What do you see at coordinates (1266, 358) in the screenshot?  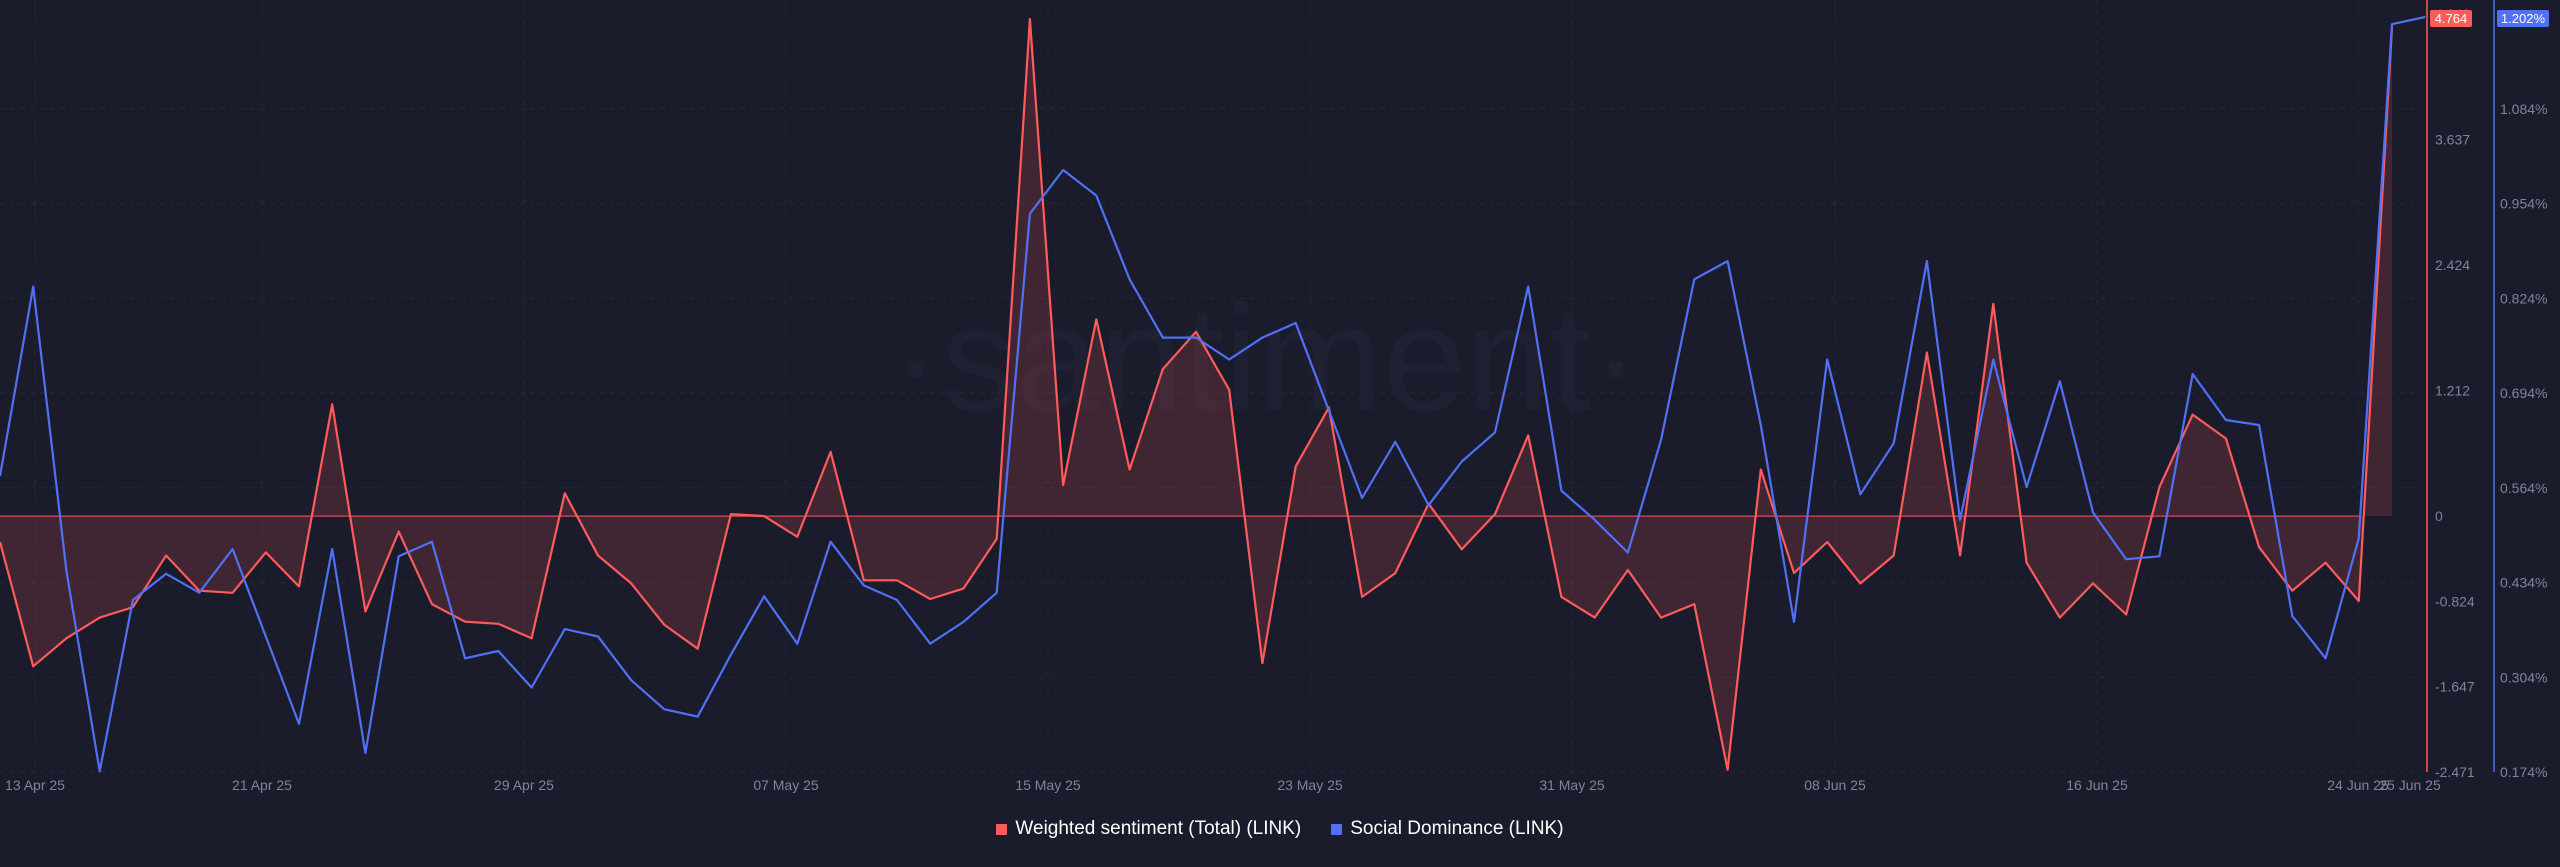 I see `watermark: ·santiment·` at bounding box center [1266, 358].